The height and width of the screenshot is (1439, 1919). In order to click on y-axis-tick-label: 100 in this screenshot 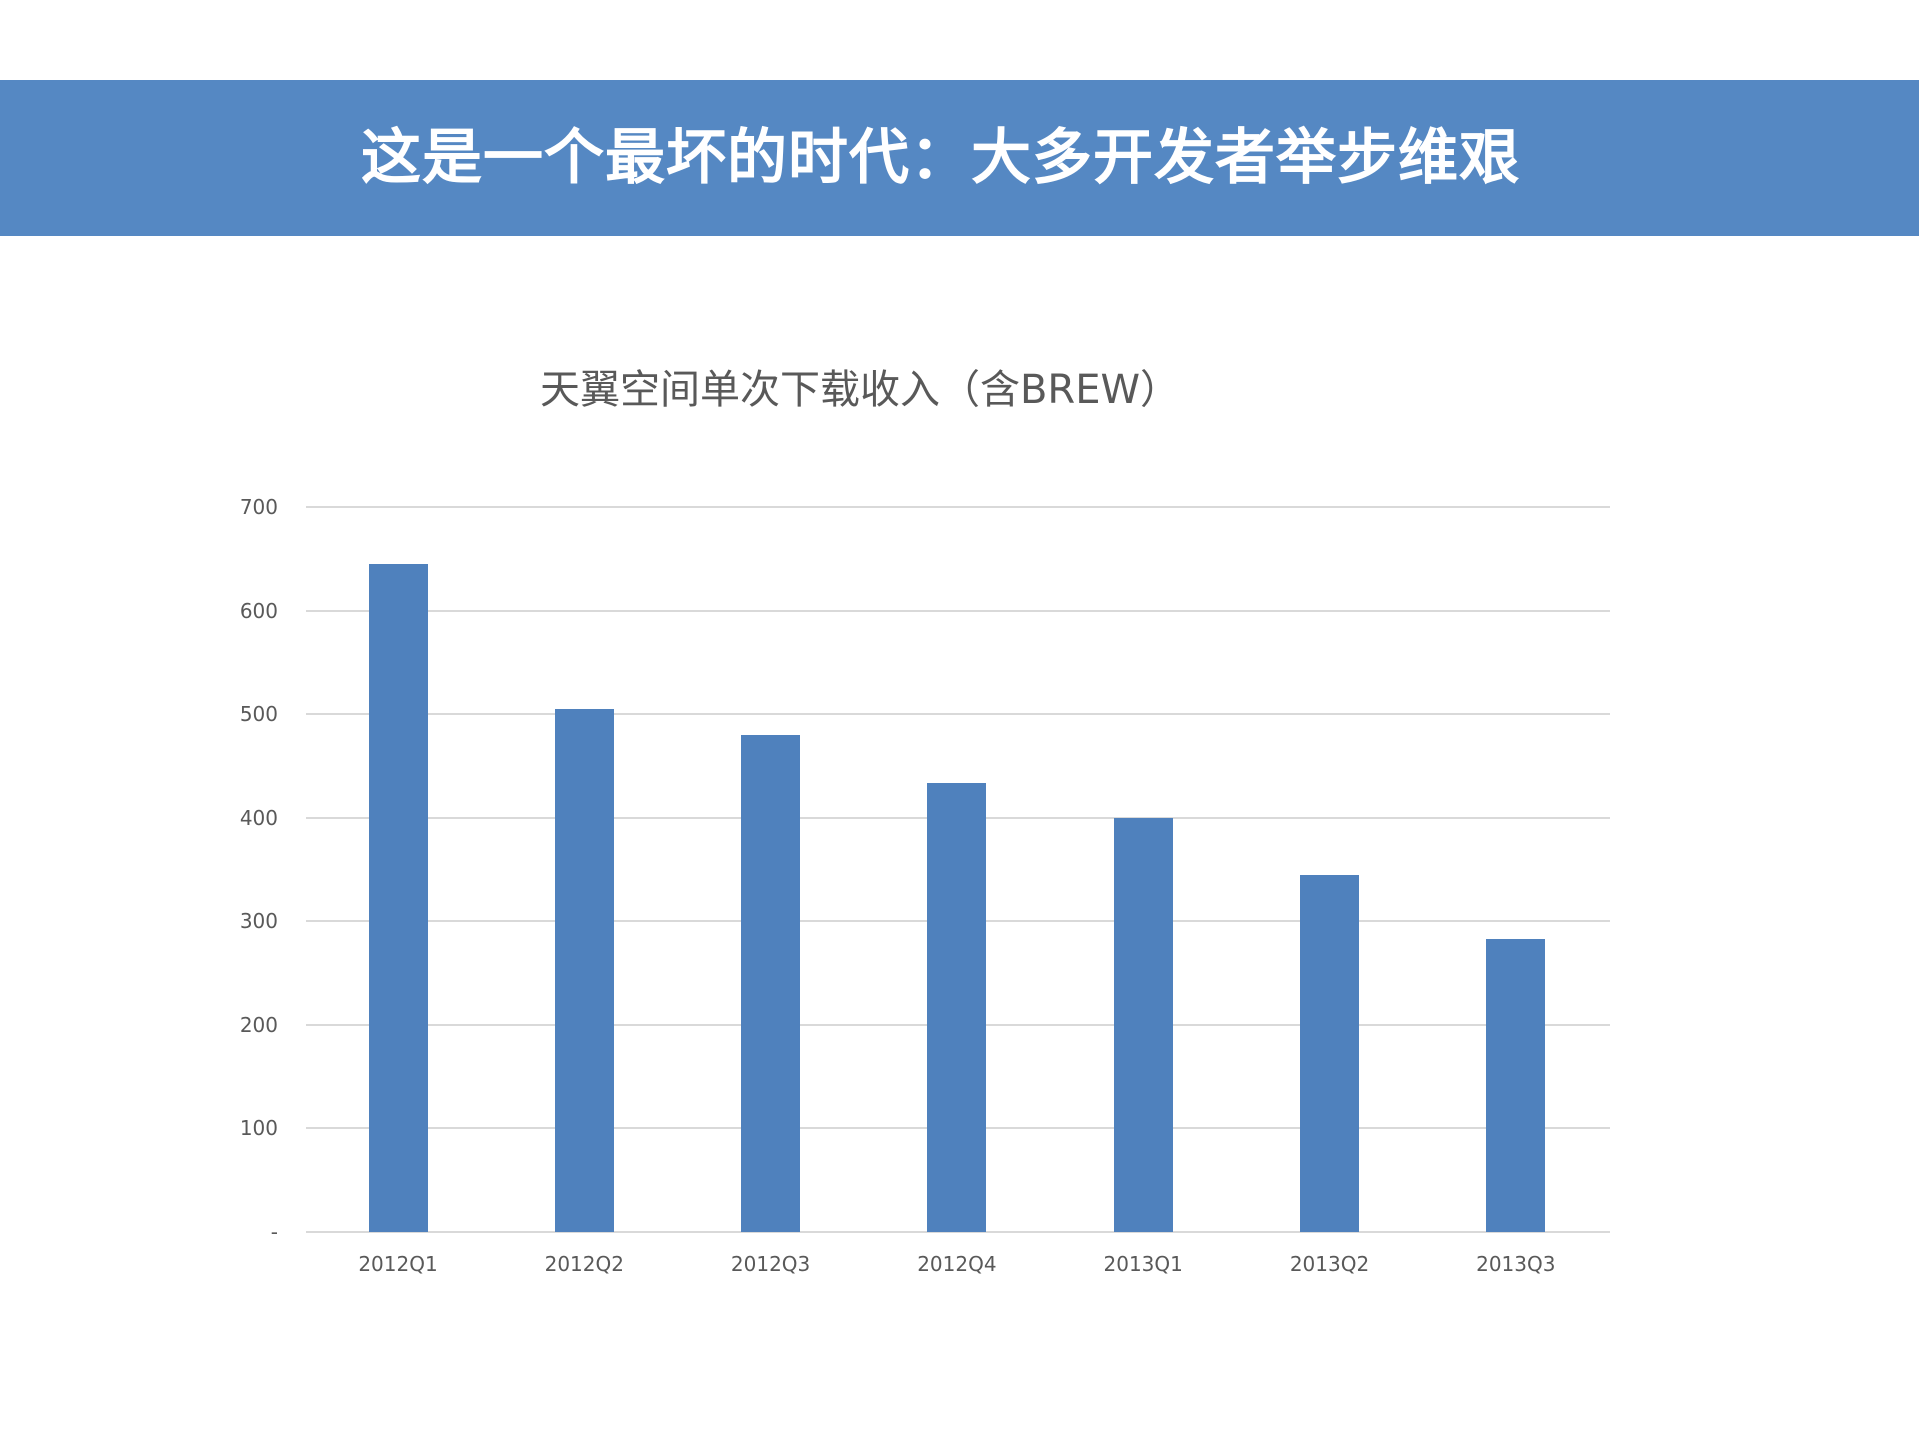, I will do `click(258, 1128)`.